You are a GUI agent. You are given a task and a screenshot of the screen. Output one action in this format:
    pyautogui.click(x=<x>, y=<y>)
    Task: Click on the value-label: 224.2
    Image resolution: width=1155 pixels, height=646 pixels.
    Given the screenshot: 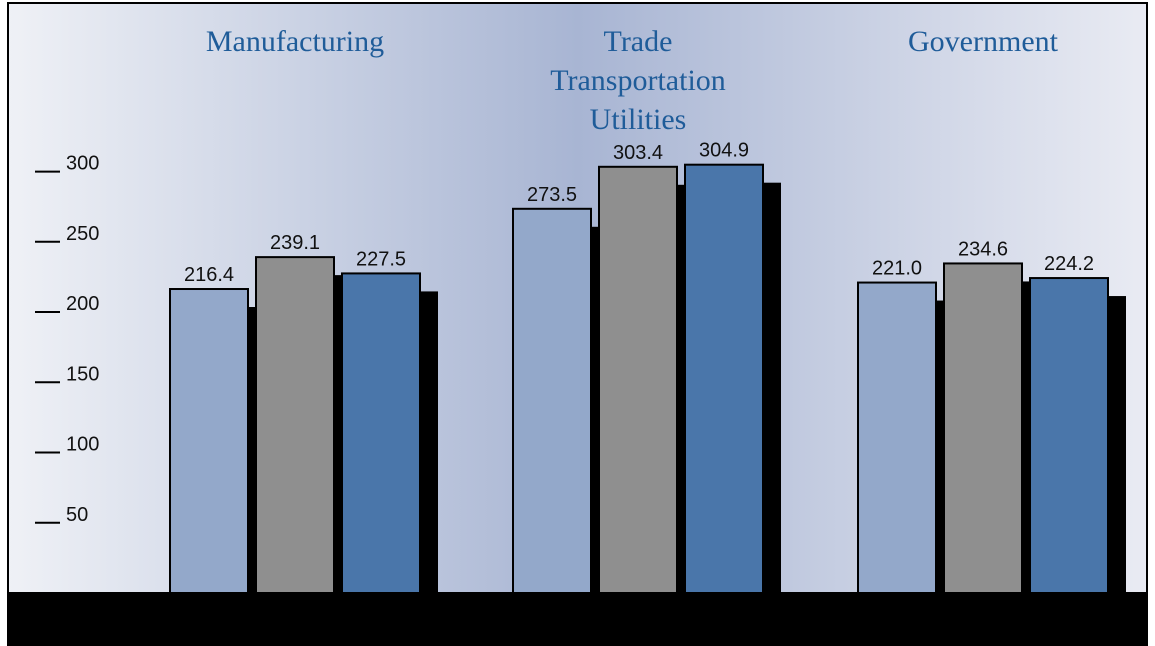 What is the action you would take?
    pyautogui.click(x=1069, y=264)
    